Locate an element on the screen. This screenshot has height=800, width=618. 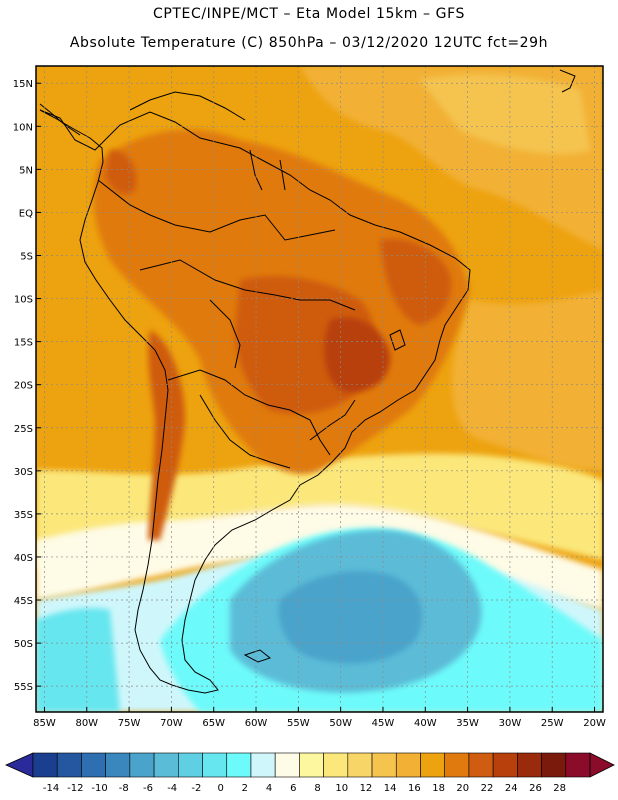
lat-label: 35S is located at coordinates (23, 515).